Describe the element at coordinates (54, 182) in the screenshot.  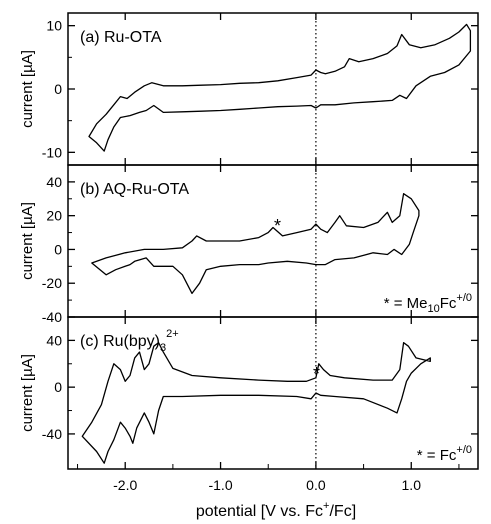
I see `panel-b-ytick-label: 40` at that location.